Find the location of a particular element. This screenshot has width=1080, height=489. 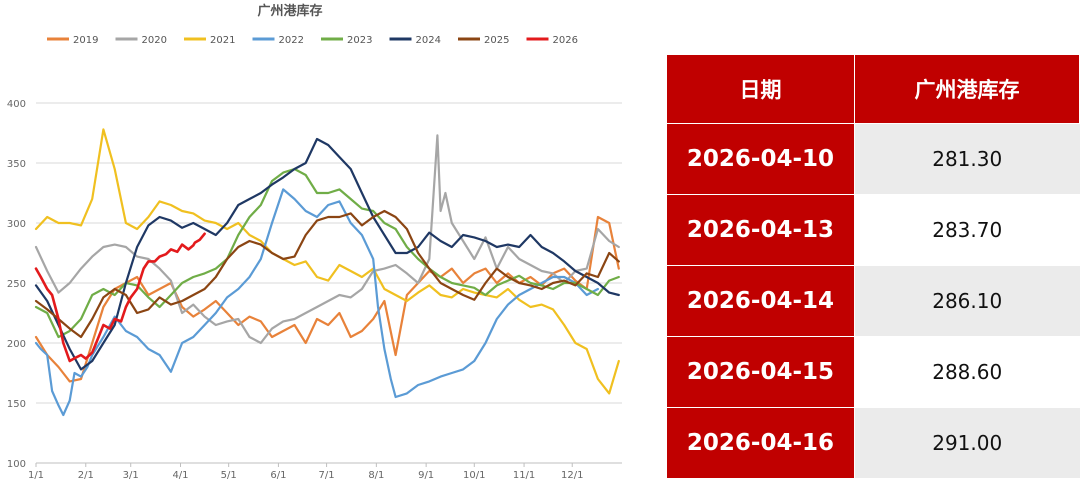

table-row: 2026-04-16 291.00 is located at coordinates (873, 443).